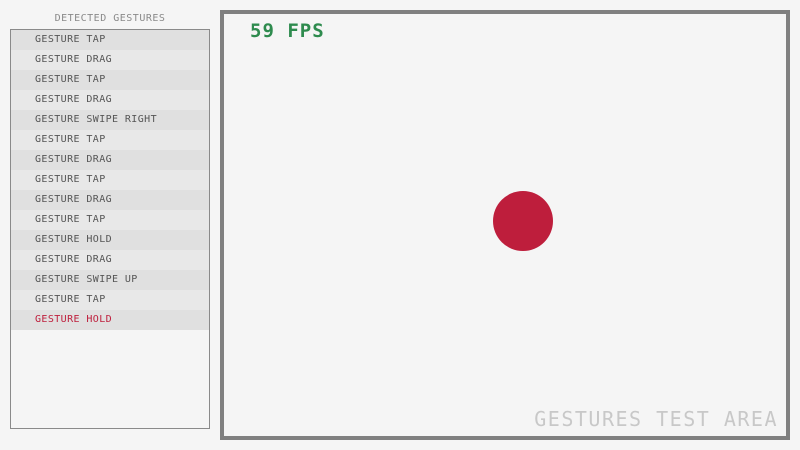 The width and height of the screenshot is (800, 450). I want to click on gesture-log-item: GESTURE SWIPE RIGHT, so click(110, 120).